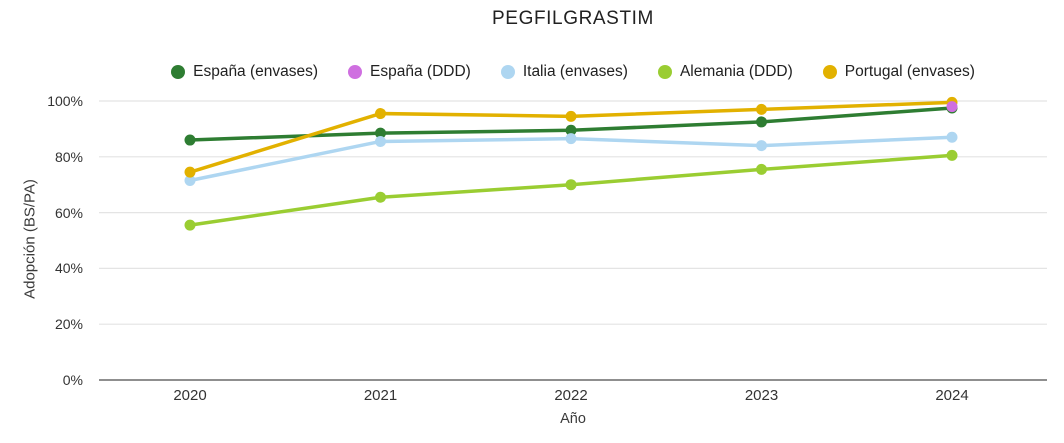 Image resolution: width=1064 pixels, height=443 pixels. What do you see at coordinates (909, 71) in the screenshot?
I see `legend-label: Portugal (envases)` at bounding box center [909, 71].